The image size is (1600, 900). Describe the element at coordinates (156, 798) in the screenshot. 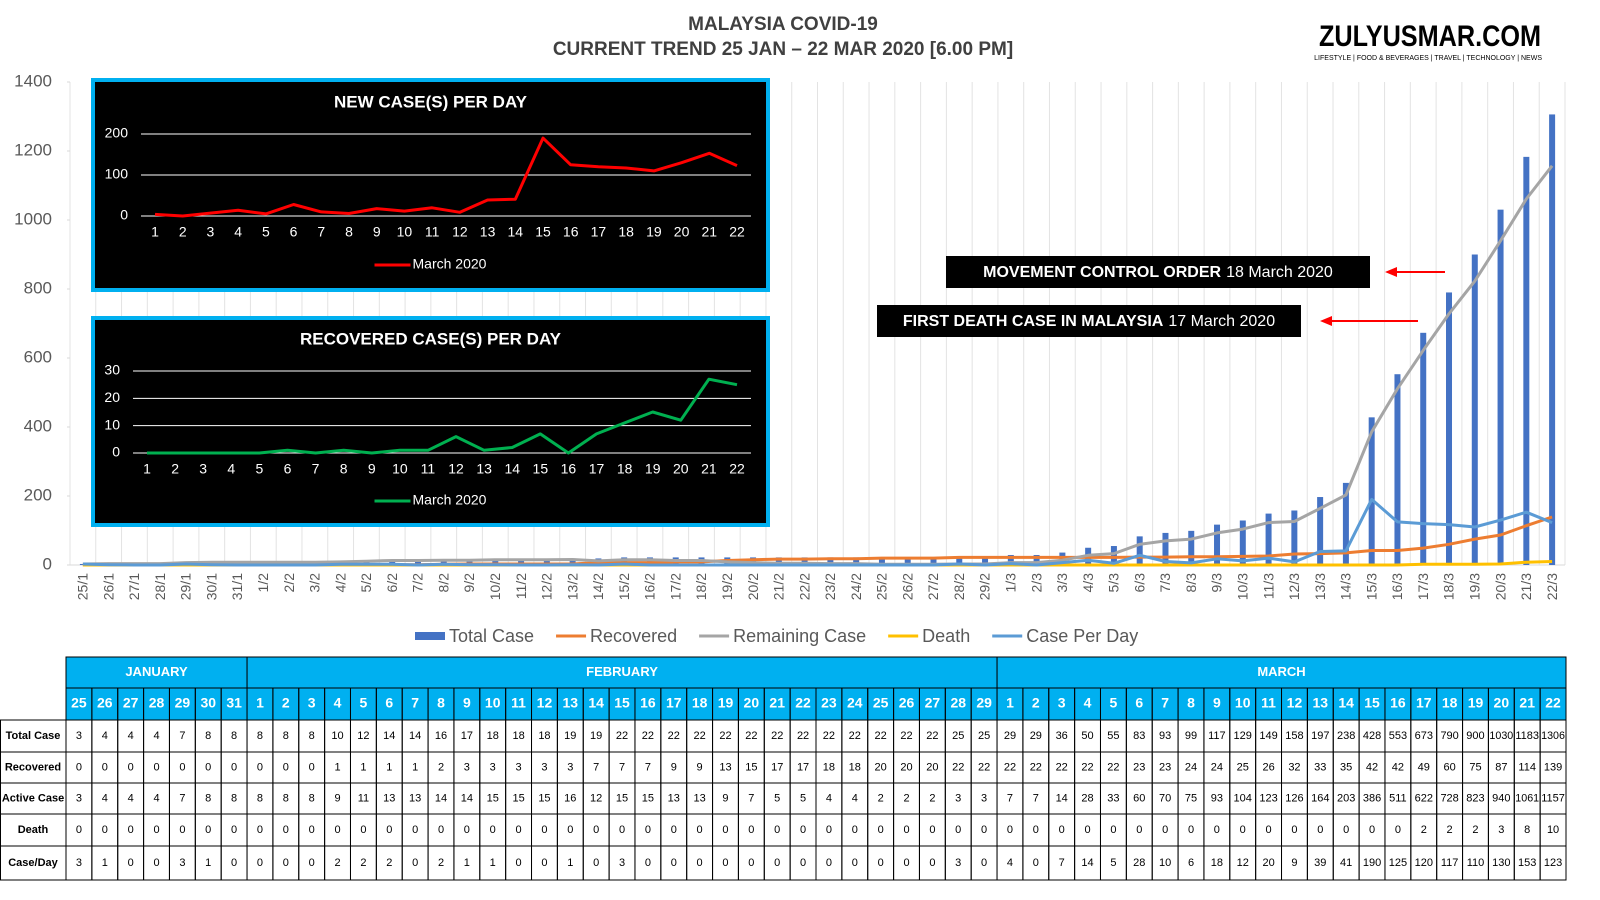

I see `table-value: 4` at that location.